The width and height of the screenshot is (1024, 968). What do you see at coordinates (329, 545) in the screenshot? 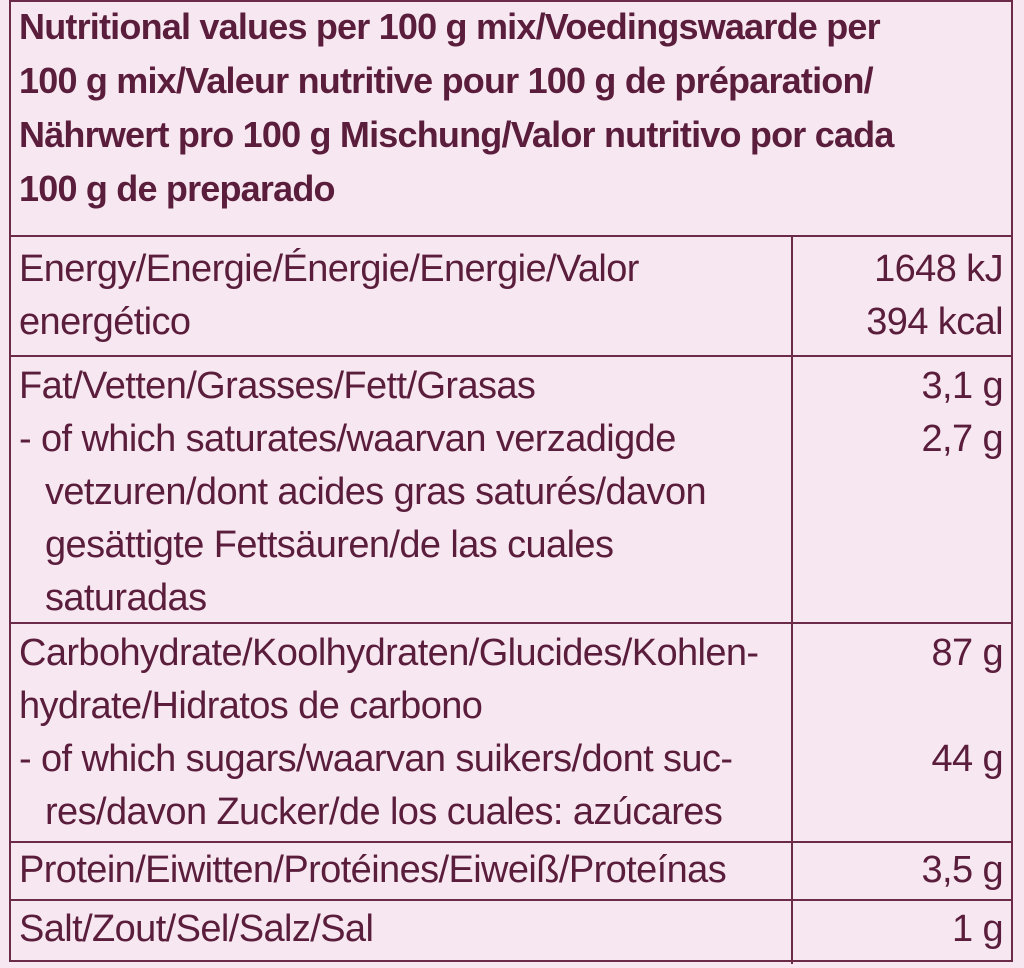
I see `saturates-label-line-3: gesättigte Fettsäuren/de las cuales` at bounding box center [329, 545].